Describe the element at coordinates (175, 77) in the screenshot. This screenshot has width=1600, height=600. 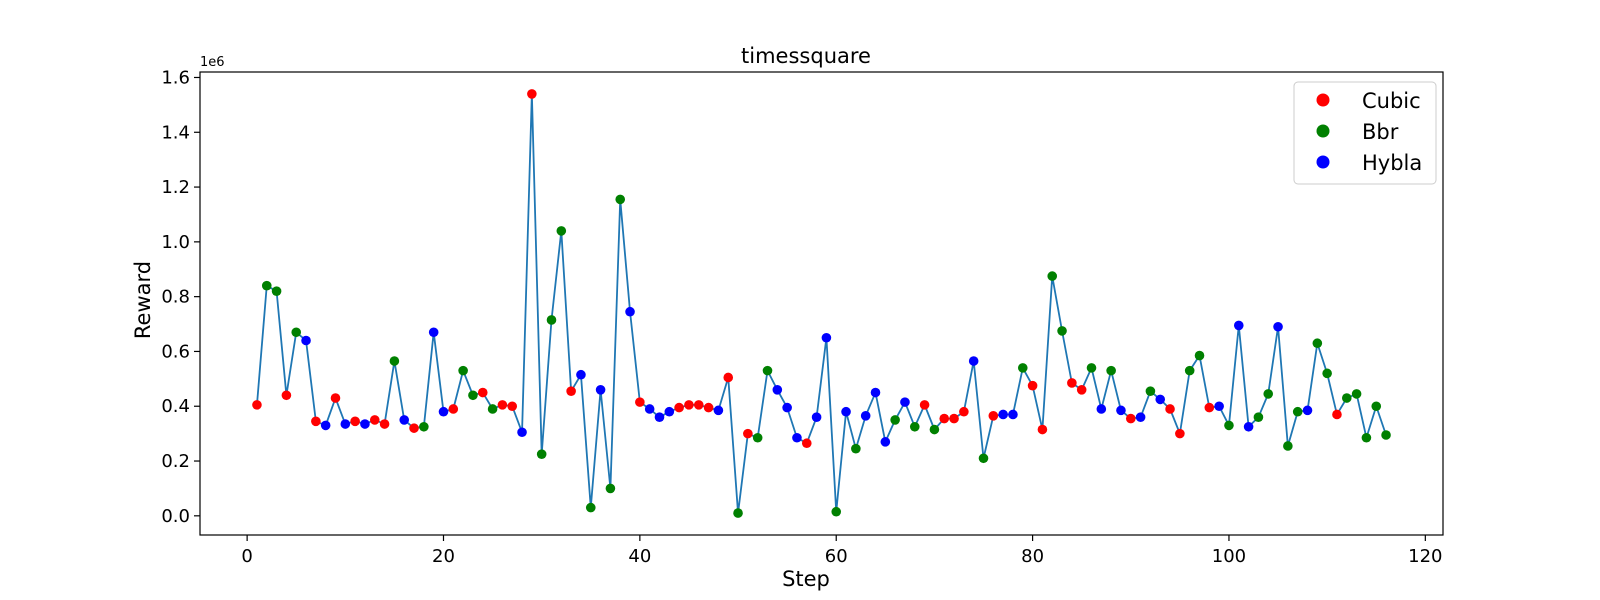
I see `y-tick-label: 1.6` at that location.